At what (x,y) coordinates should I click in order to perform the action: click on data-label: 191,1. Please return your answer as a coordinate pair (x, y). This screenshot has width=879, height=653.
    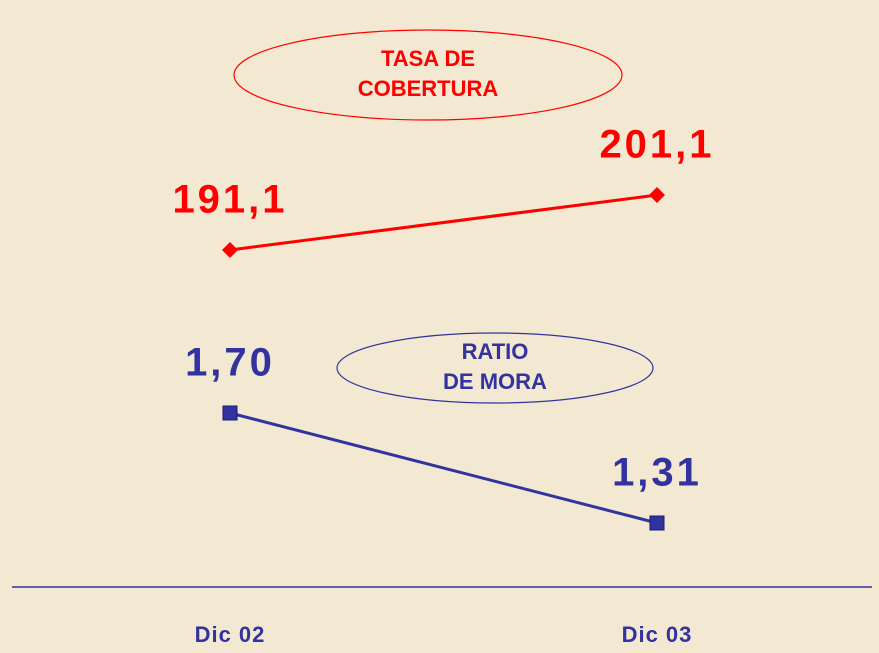
    Looking at the image, I should click on (229, 200).